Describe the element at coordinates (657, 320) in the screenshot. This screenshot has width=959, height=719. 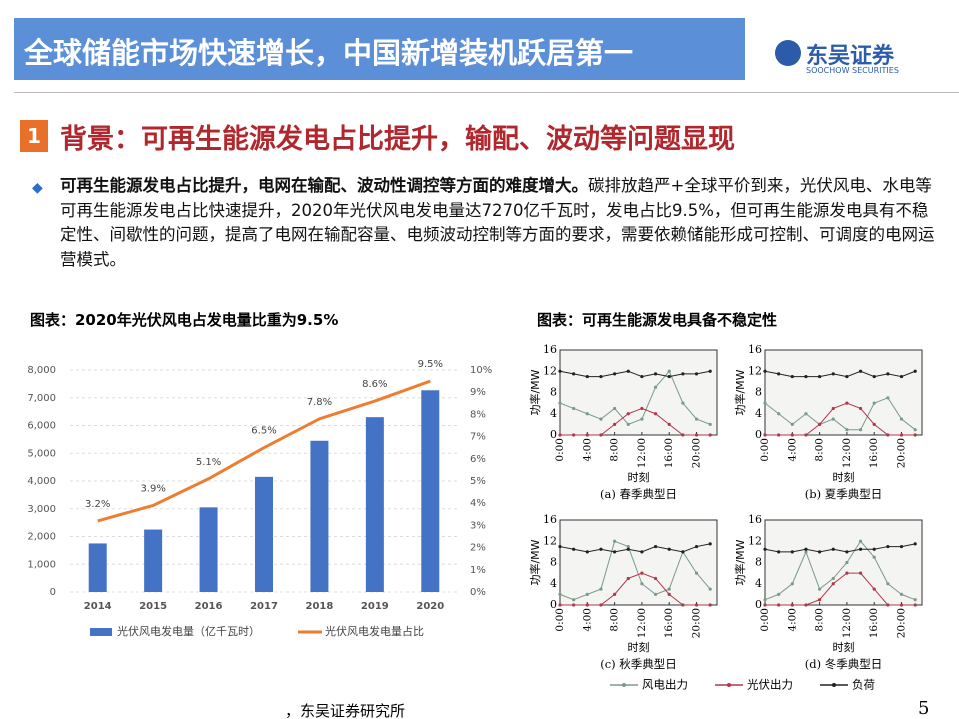
I see `caption: 图表：可再生能源发电具备不稳定性` at that location.